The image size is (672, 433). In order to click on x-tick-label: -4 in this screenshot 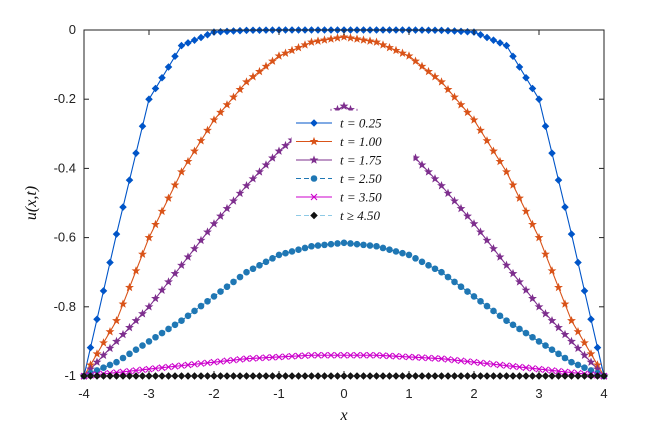, I will do `click(84, 393)`.